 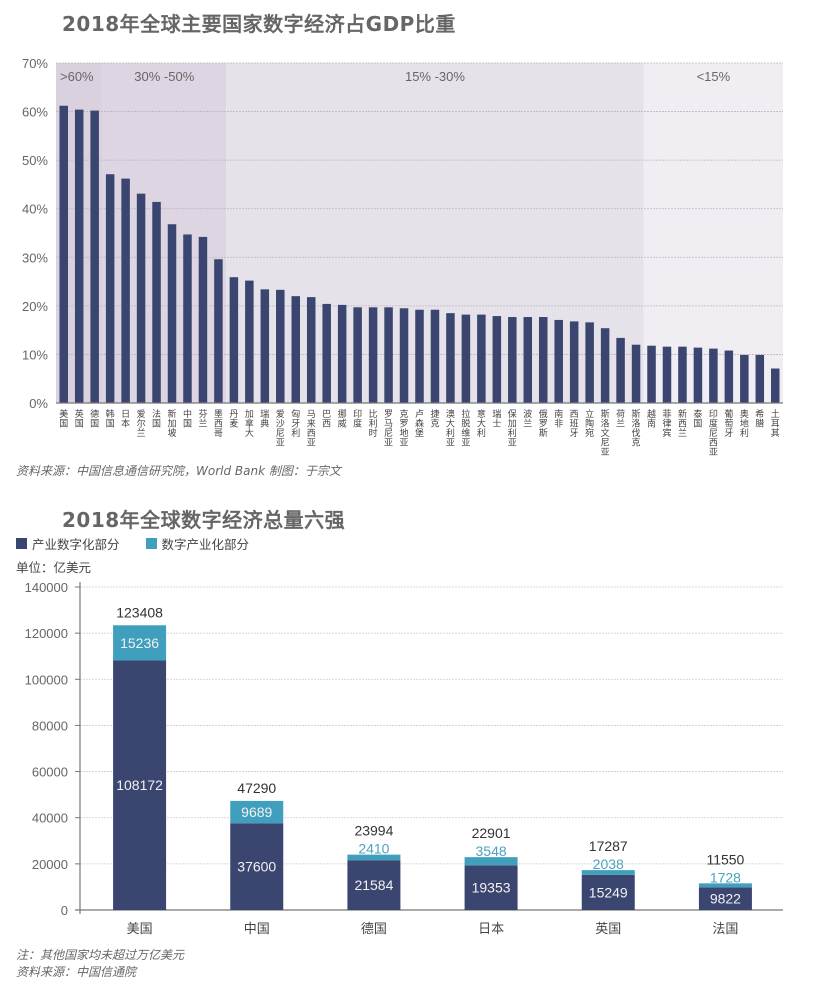 What do you see at coordinates (125, 419) in the screenshot?
I see `x-tick-label: 日本` at bounding box center [125, 419].